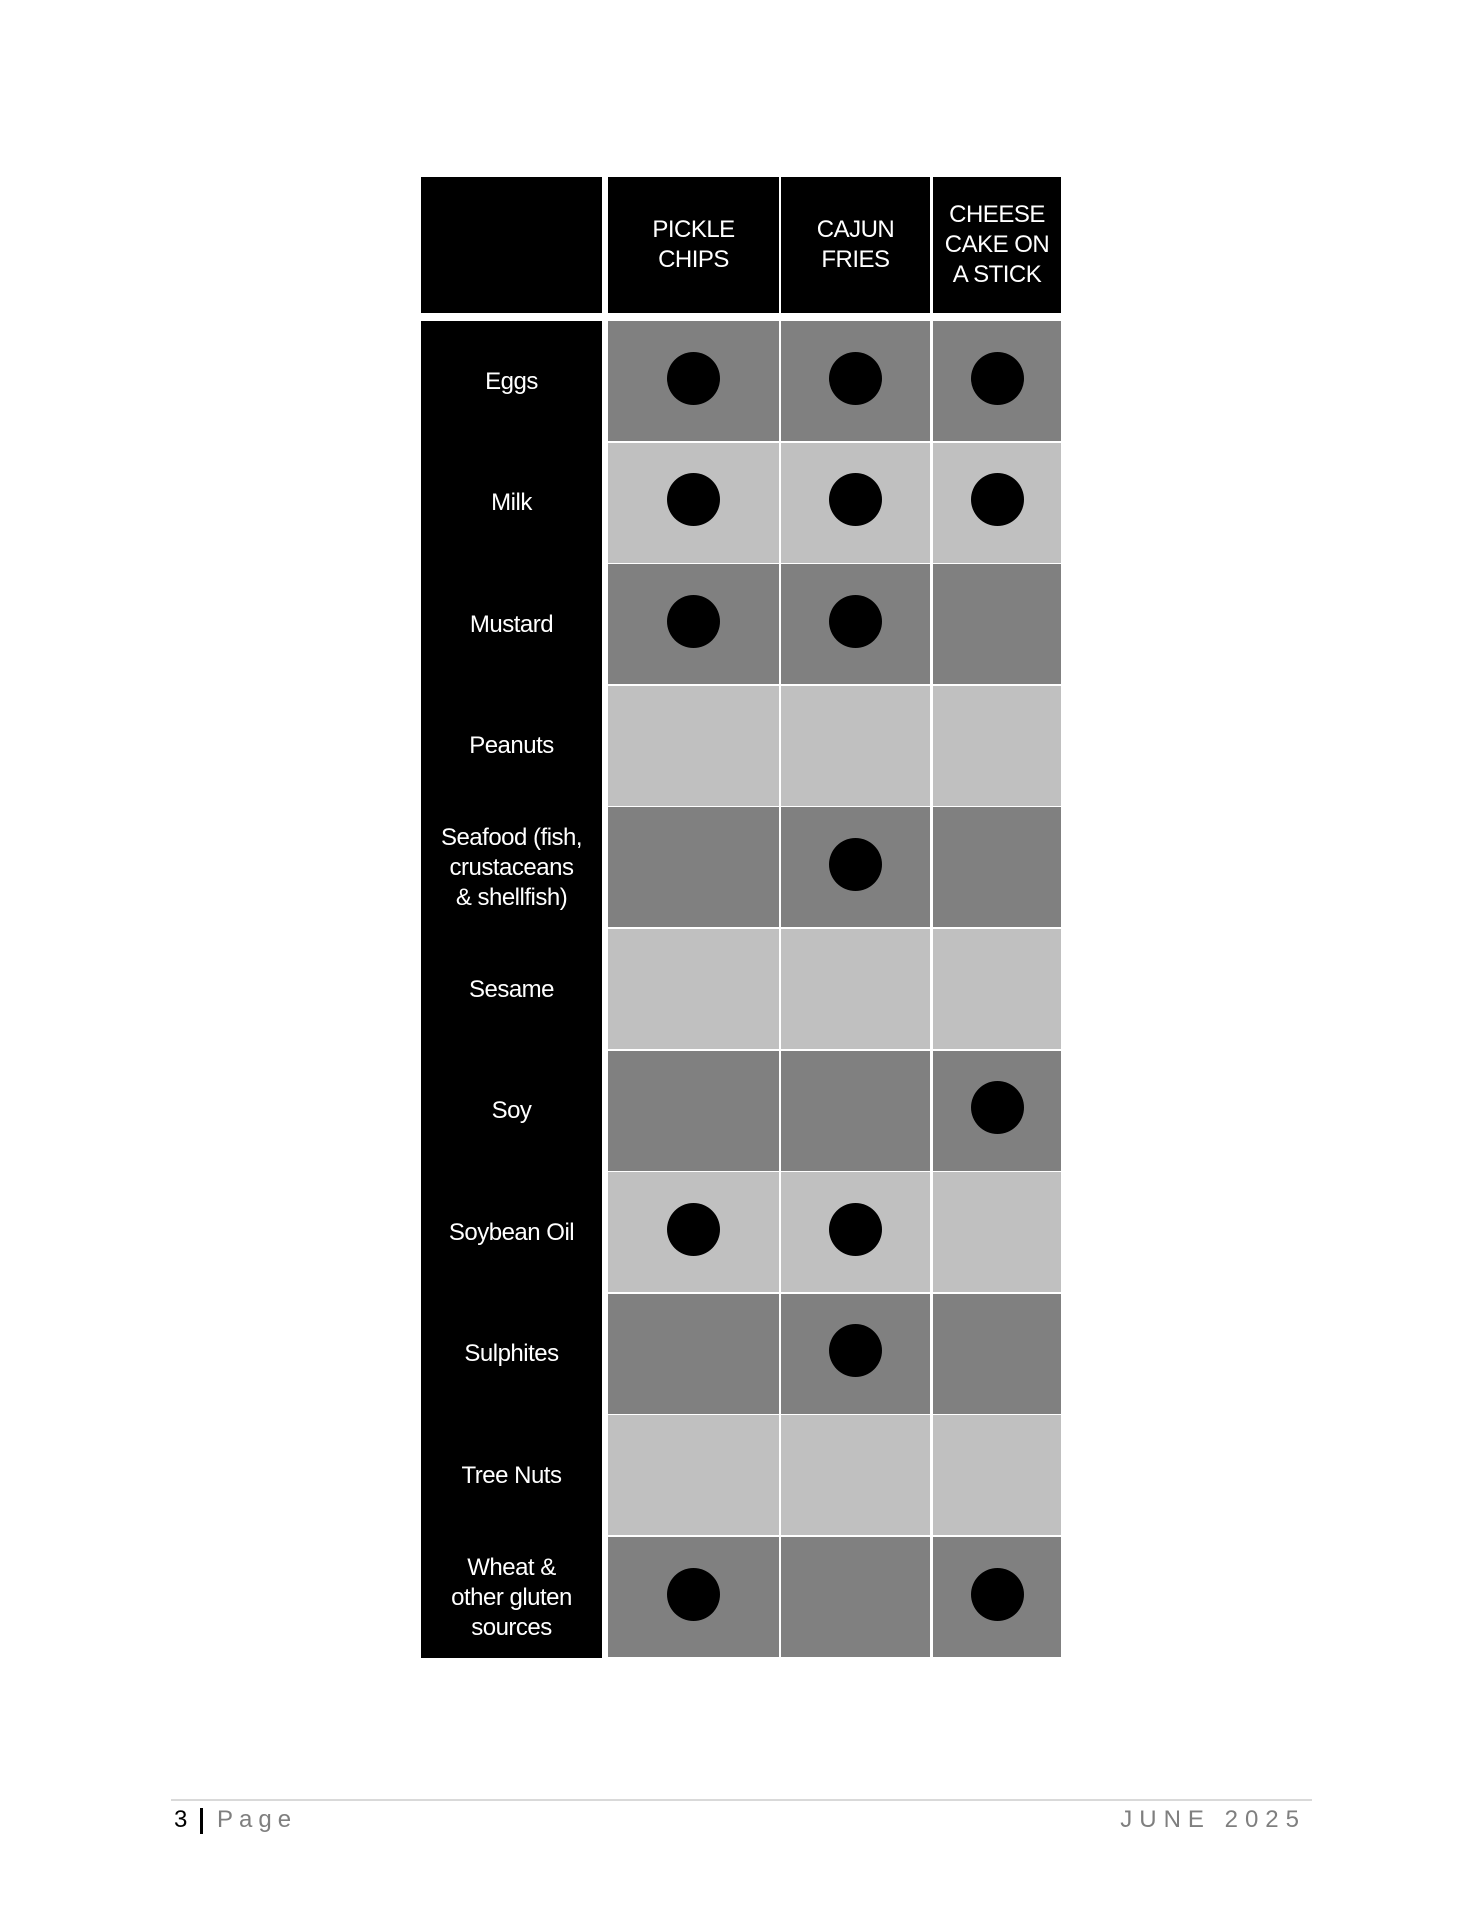 The image size is (1484, 1920). I want to click on row-label-column, so click(511, 989).